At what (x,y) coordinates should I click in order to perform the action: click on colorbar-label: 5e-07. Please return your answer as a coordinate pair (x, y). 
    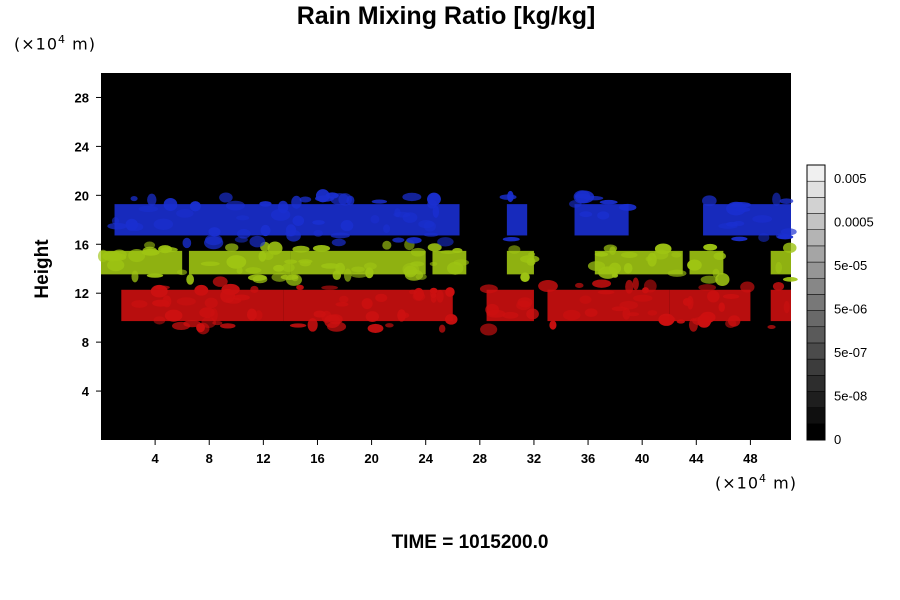
    Looking at the image, I should click on (850, 352).